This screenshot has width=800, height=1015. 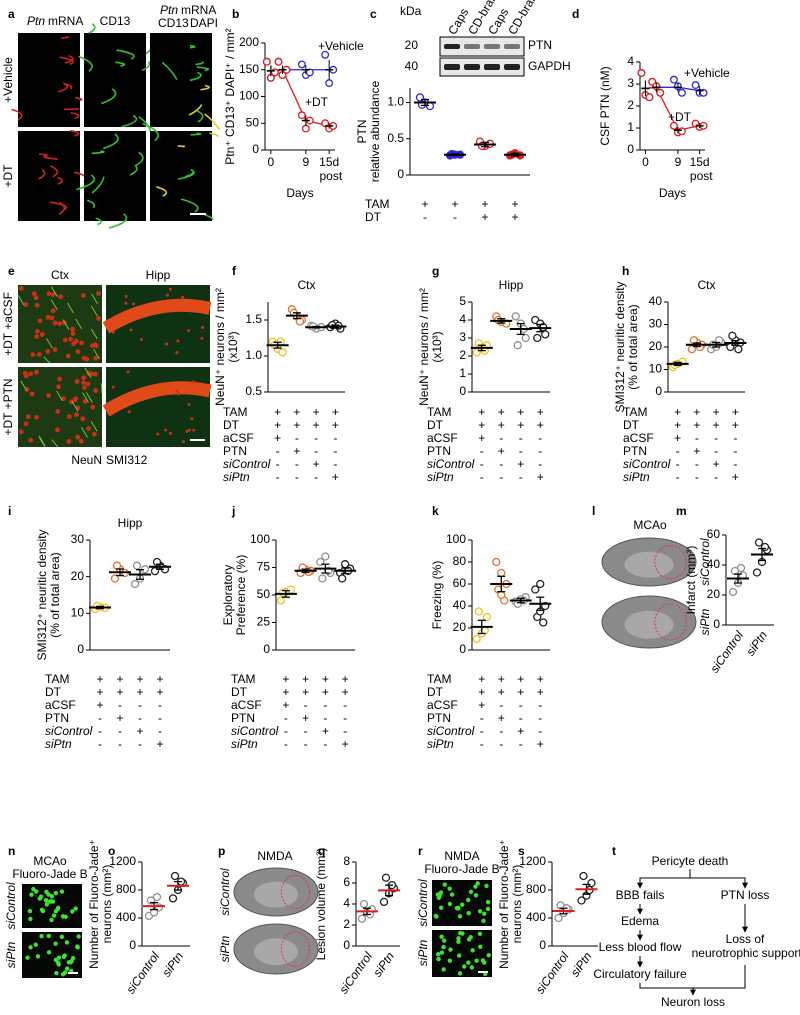 What do you see at coordinates (635, 412) in the screenshot?
I see `condition-label: TAM` at bounding box center [635, 412].